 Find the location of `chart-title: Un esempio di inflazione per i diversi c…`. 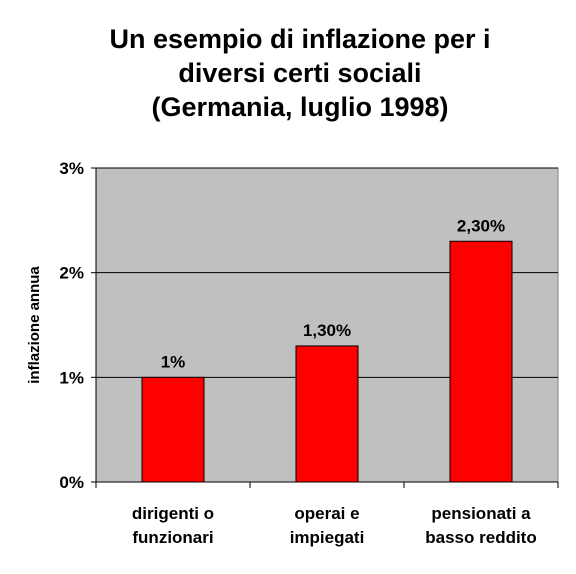

chart-title: Un esempio di inflazione per i diversi c… is located at coordinates (300, 73).